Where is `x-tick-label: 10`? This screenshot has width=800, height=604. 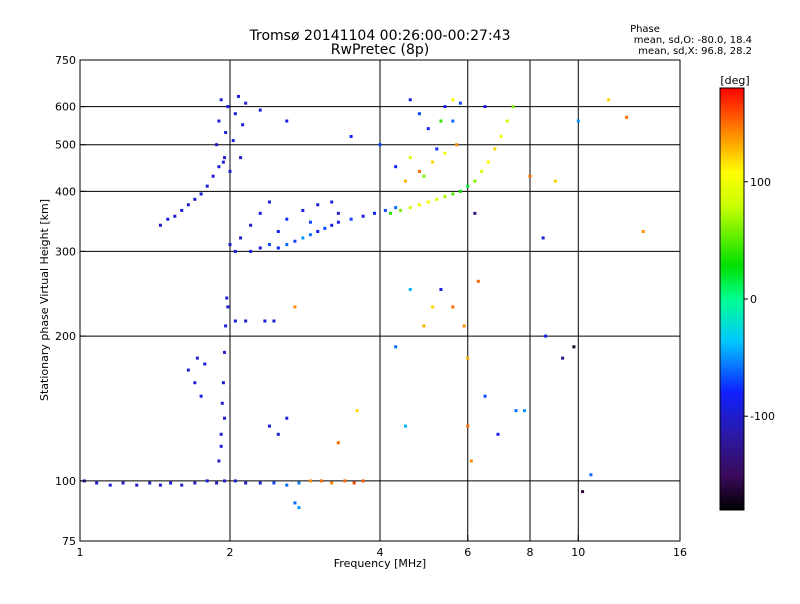
x-tick-label: 10 is located at coordinates (578, 552).